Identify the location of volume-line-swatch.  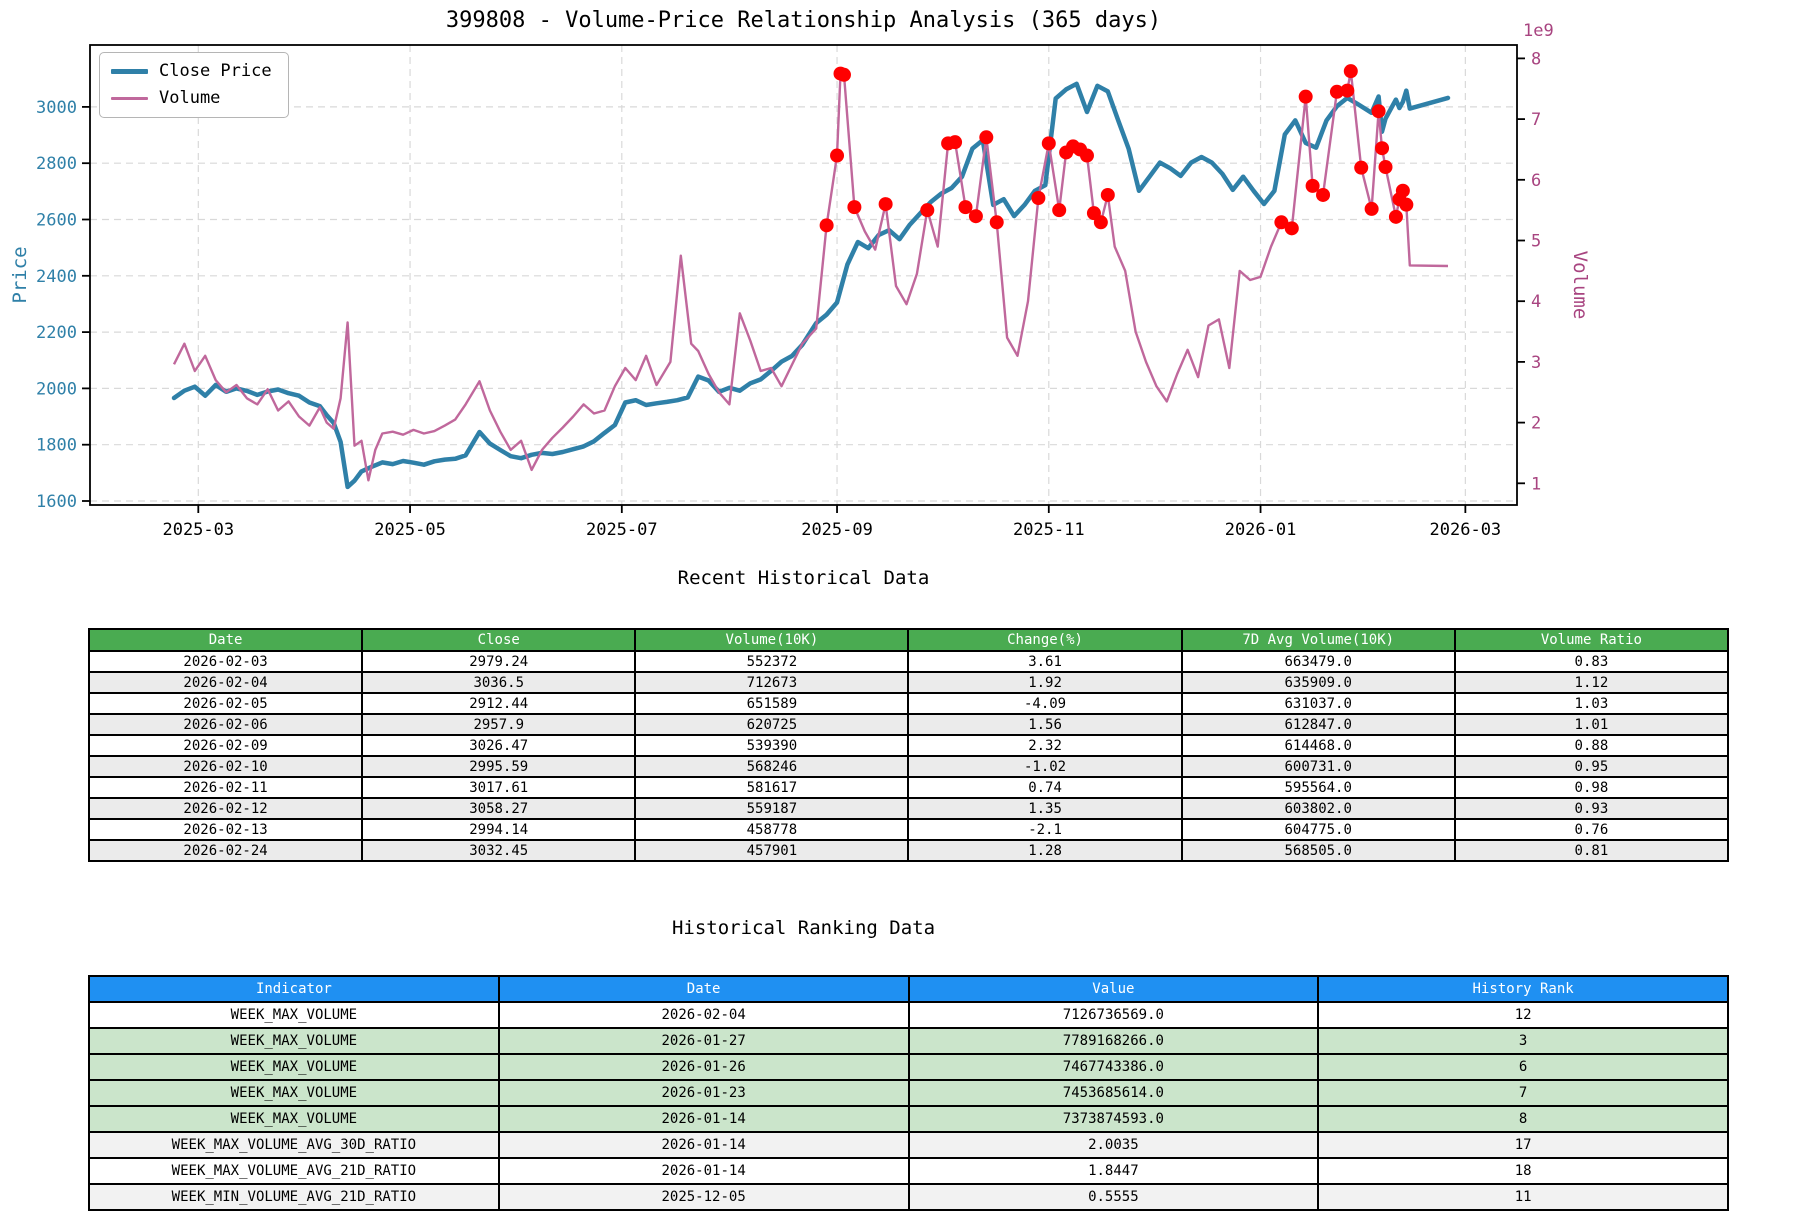
(129, 98).